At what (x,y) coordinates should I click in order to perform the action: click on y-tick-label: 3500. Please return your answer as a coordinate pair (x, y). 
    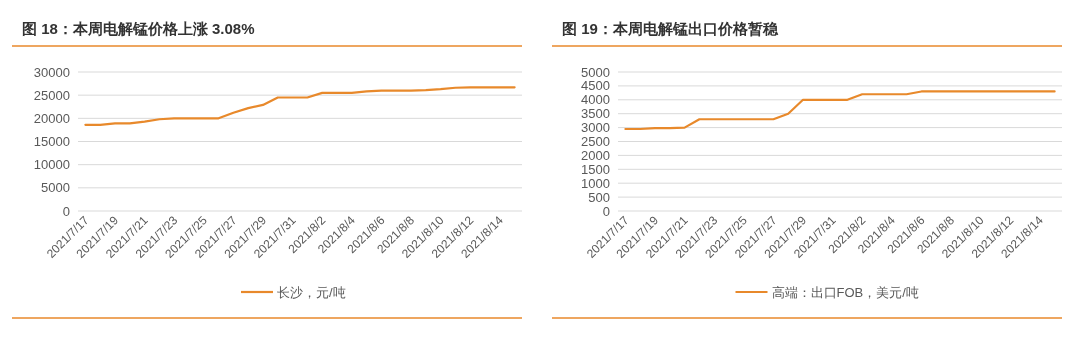
    Looking at the image, I should click on (595, 114).